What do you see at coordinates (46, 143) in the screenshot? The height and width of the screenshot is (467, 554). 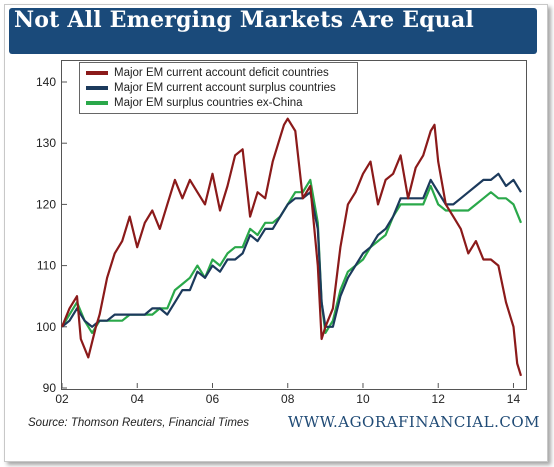 I see `y-tick-label: 130` at bounding box center [46, 143].